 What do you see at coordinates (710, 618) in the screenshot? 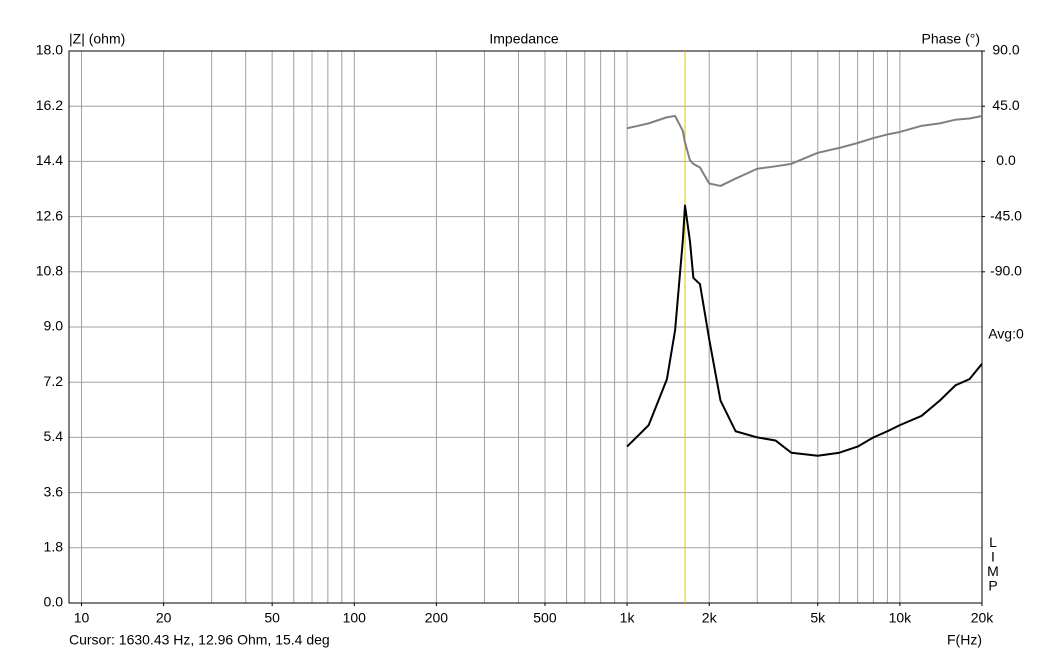
I see `x-tick-label: 2k` at bounding box center [710, 618].